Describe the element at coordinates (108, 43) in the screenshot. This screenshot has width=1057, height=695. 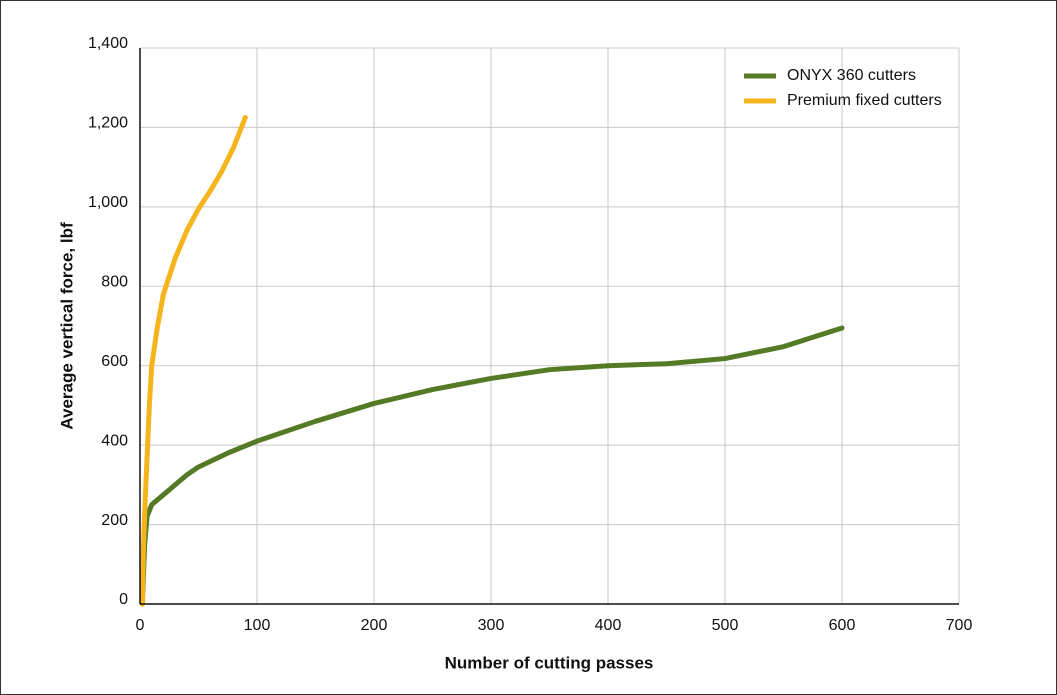
I see `y-tick-label: 1,400` at that location.